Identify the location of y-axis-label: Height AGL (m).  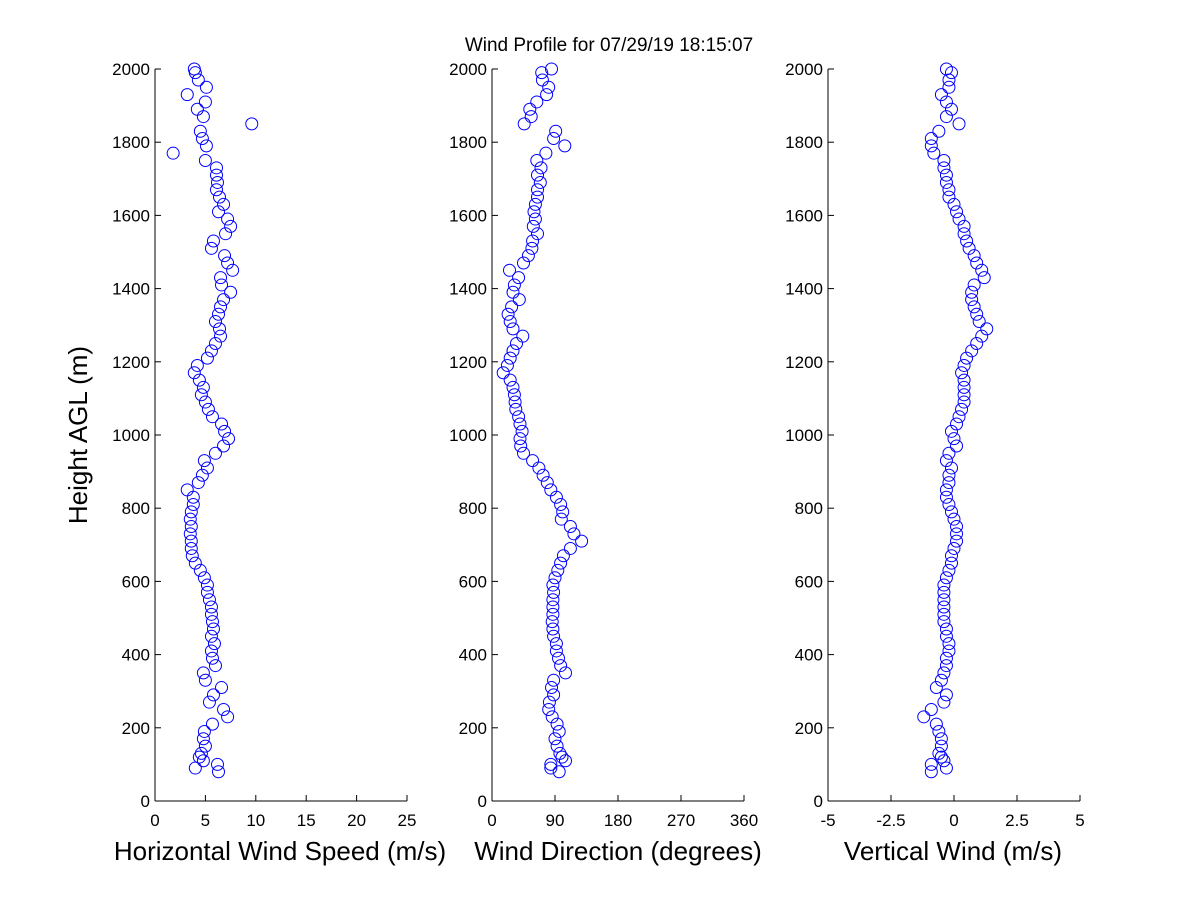
(78, 435).